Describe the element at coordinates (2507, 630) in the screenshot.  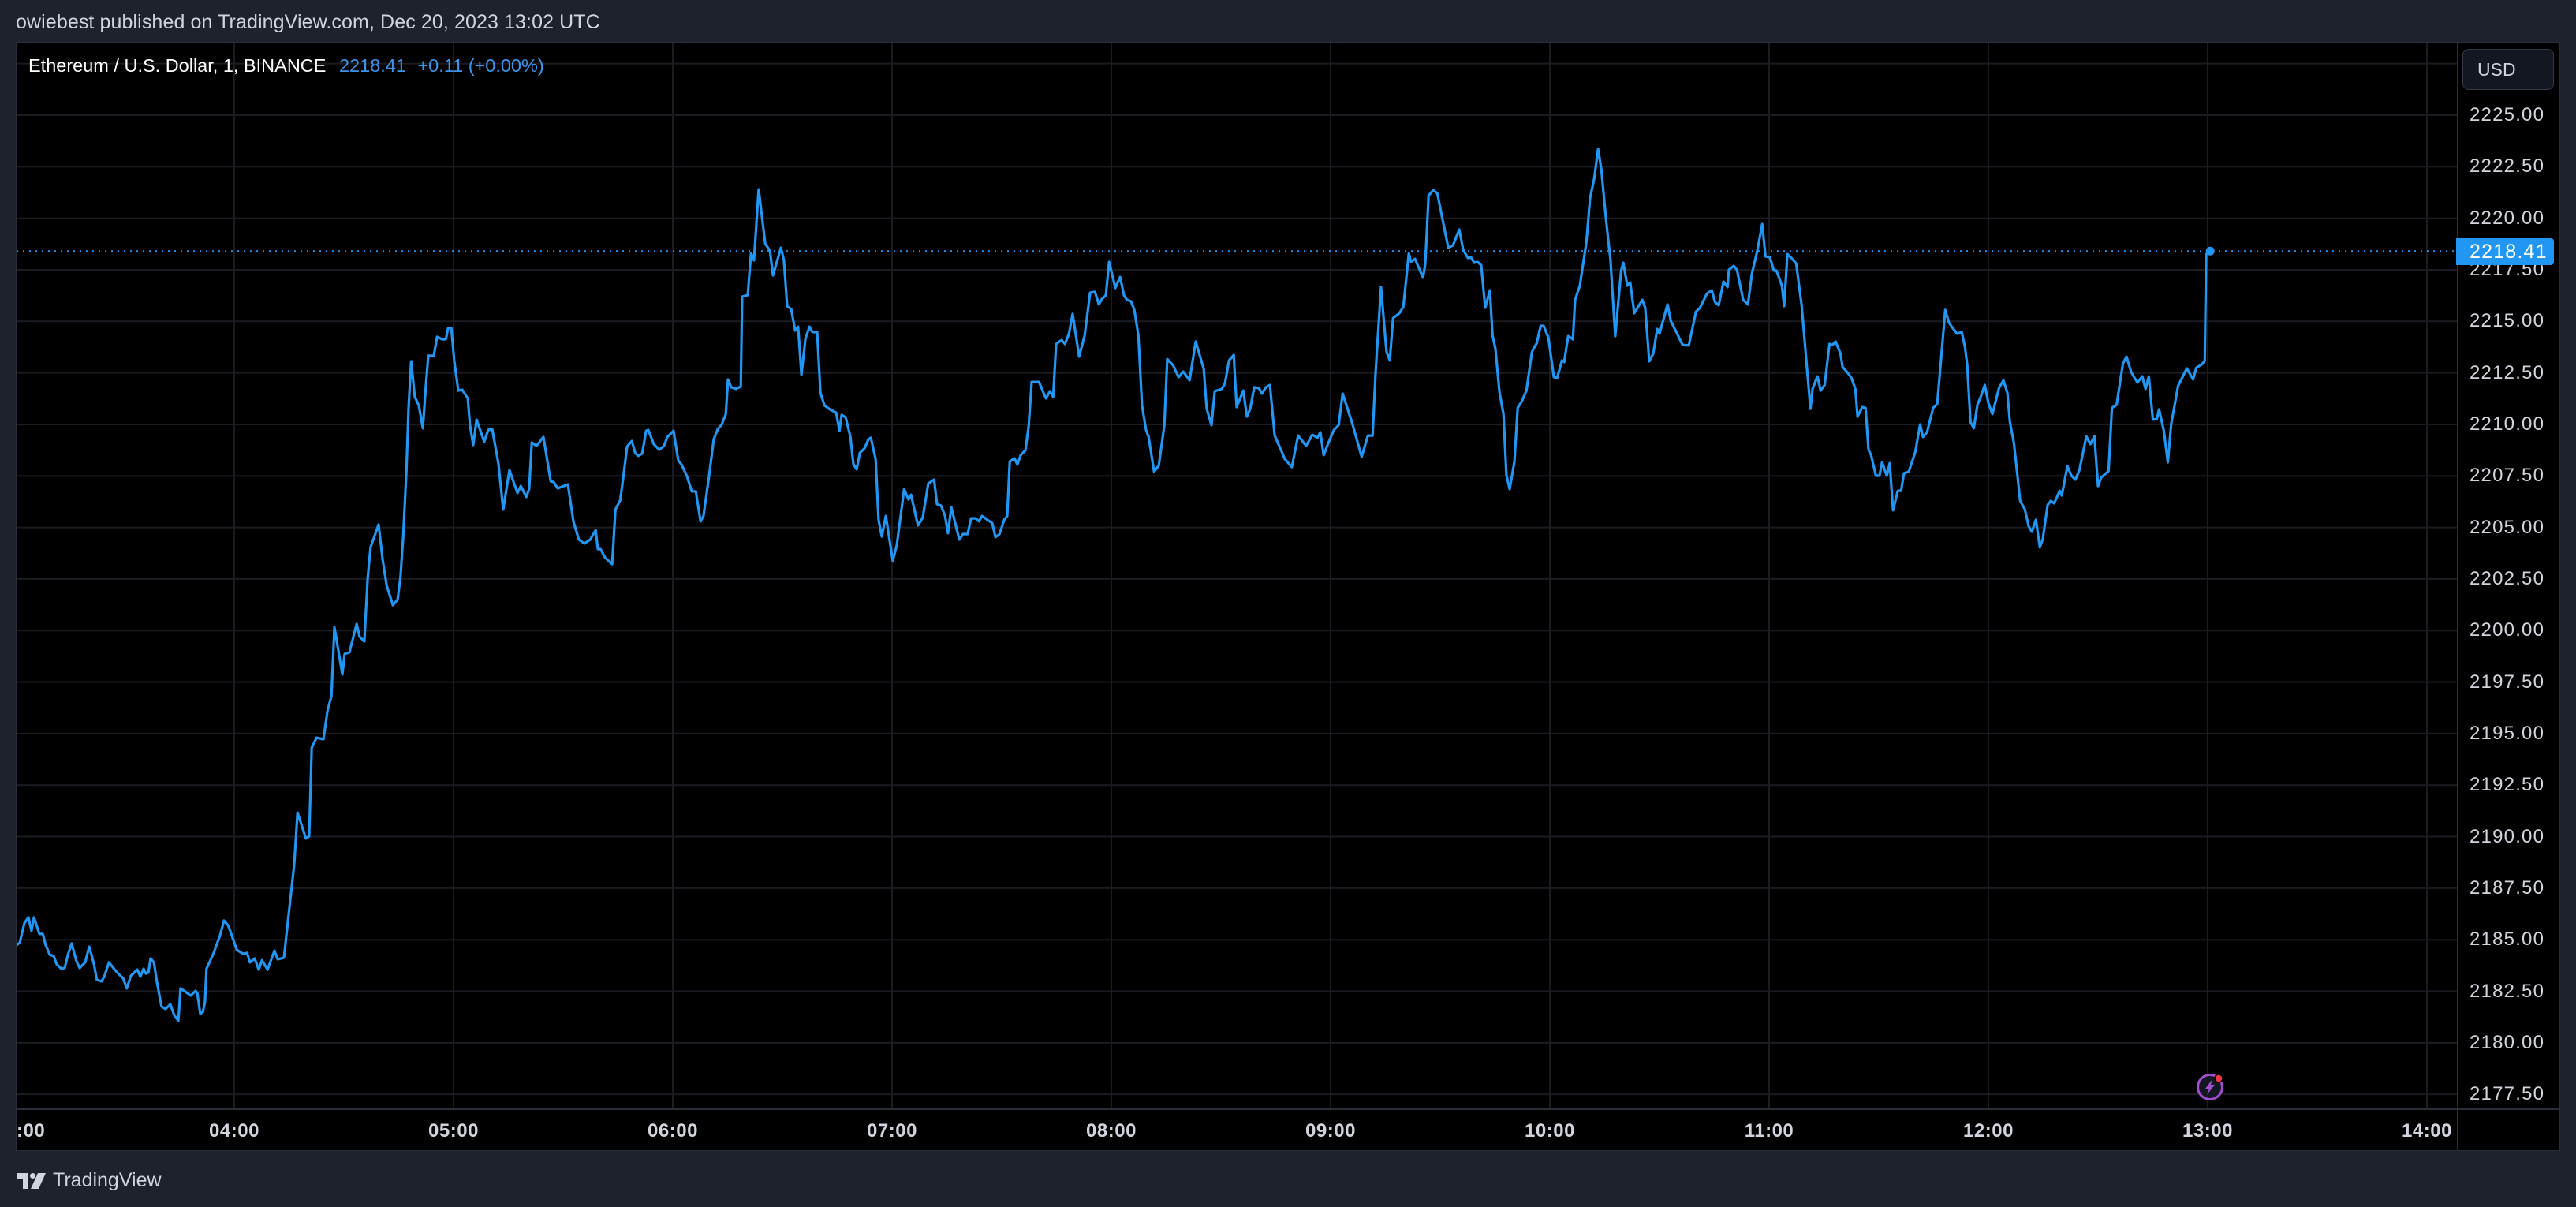
I see `price-axis-label: 2200.00` at that location.